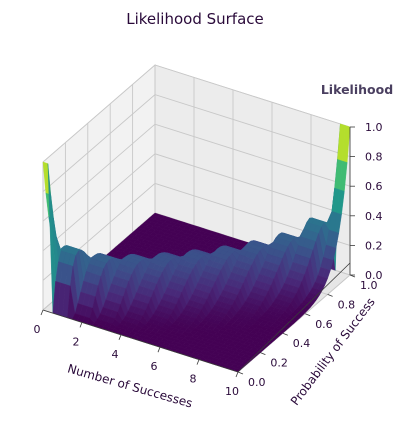 The width and height of the screenshot is (407, 426). What do you see at coordinates (154, 366) in the screenshot?
I see `x-tick-label: 6` at bounding box center [154, 366].